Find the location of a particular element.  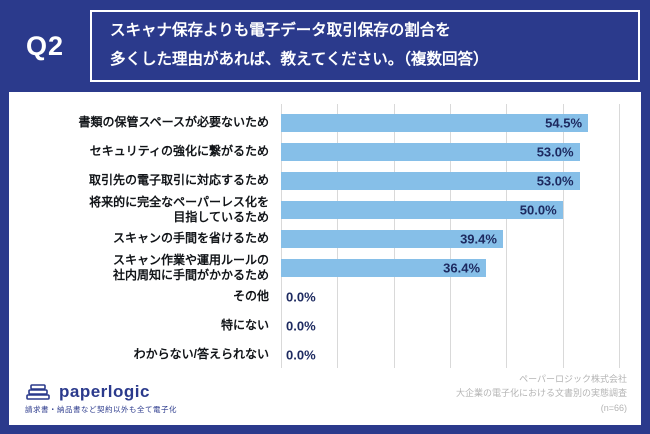

value-label: 36.4% is located at coordinates (462, 267).